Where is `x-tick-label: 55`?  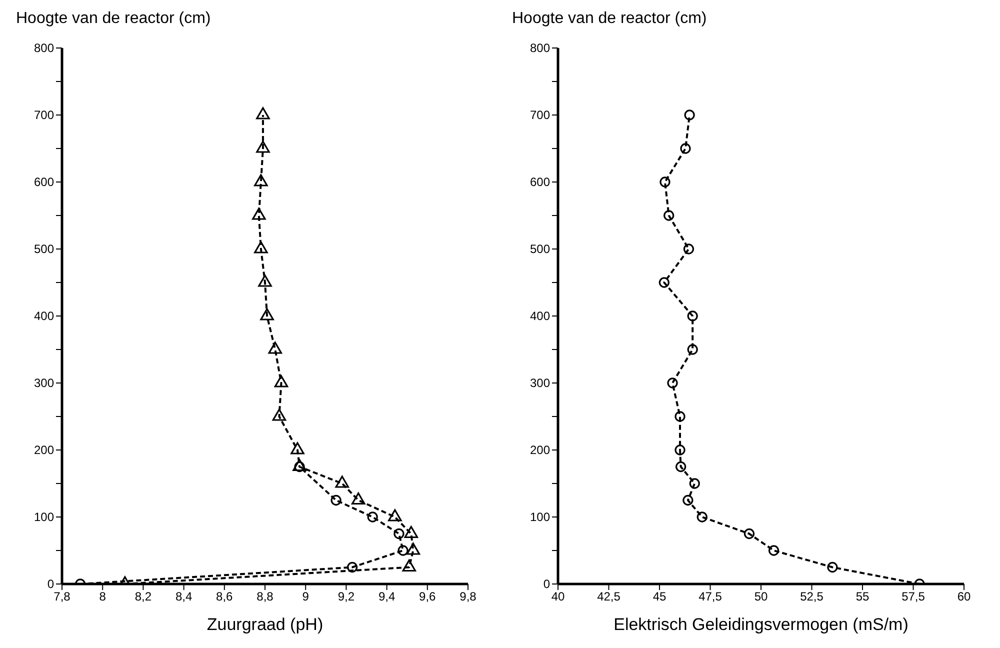 x-tick-label: 55 is located at coordinates (863, 597).